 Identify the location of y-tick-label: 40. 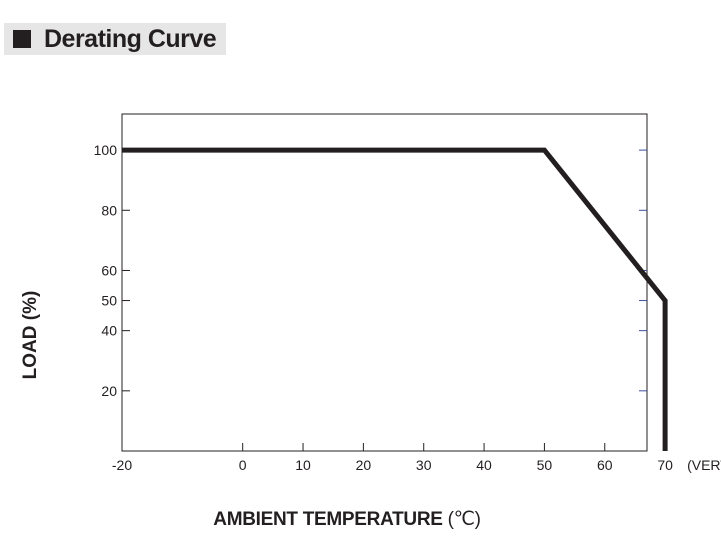
(109, 331).